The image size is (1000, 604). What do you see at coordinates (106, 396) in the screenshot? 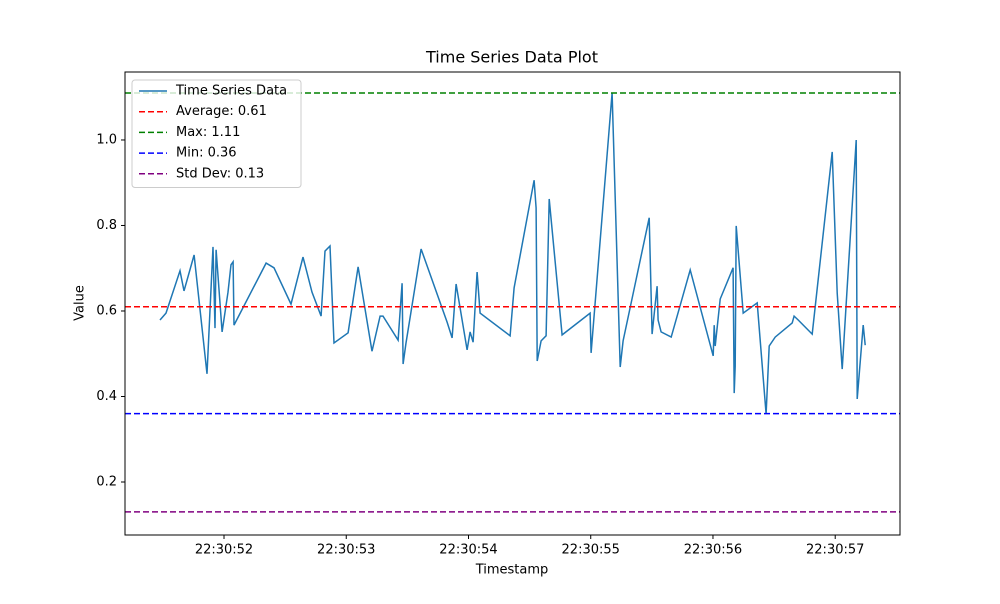
I see `y-tick-label: 0.4` at bounding box center [106, 396].